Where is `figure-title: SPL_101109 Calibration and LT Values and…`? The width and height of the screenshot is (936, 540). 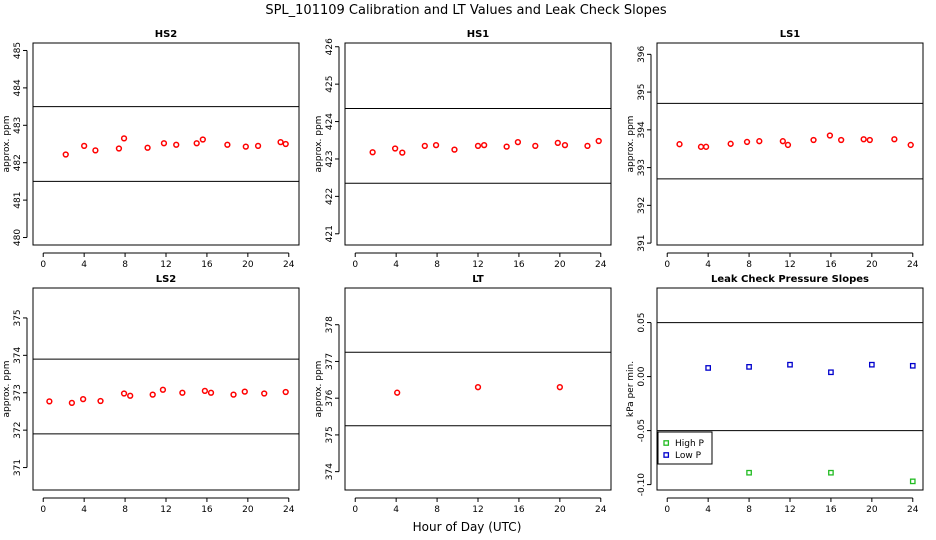
figure-title: SPL_101109 Calibration and LT Values and… is located at coordinates (466, 10).